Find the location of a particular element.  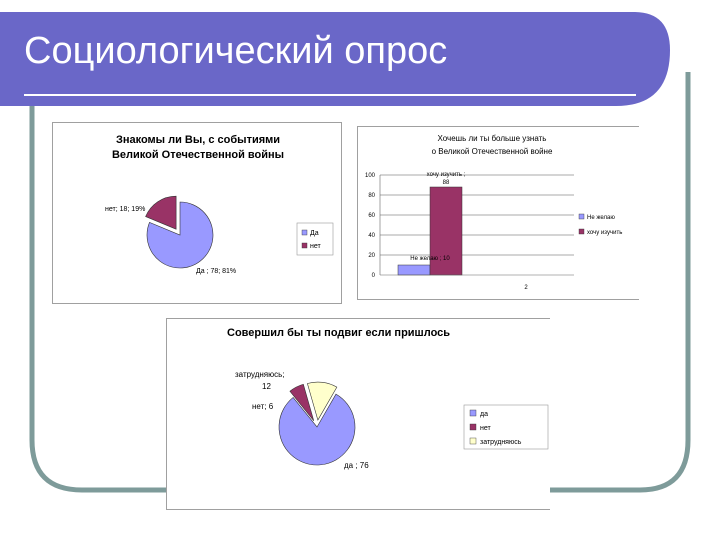

chart-1-legend-da: Да is located at coordinates (314, 233).